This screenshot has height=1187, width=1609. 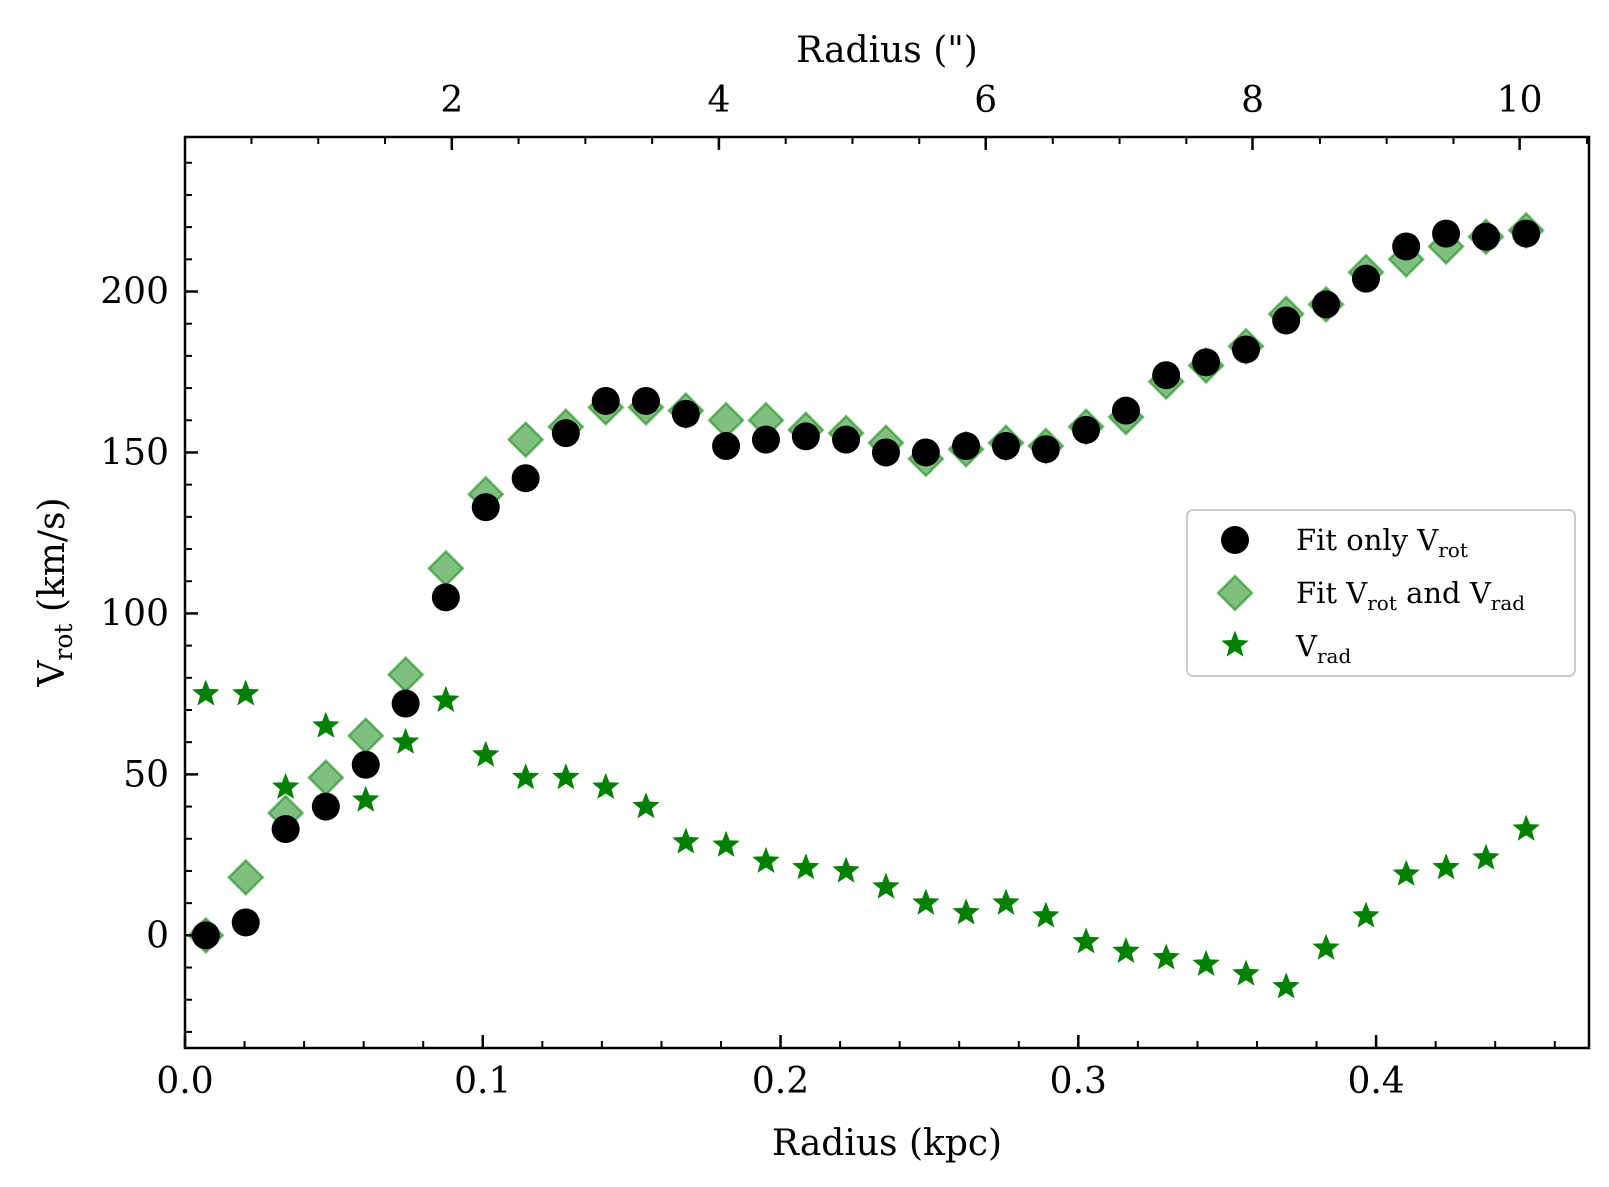 I want to click on y-tick-label: 0, so click(x=157, y=935).